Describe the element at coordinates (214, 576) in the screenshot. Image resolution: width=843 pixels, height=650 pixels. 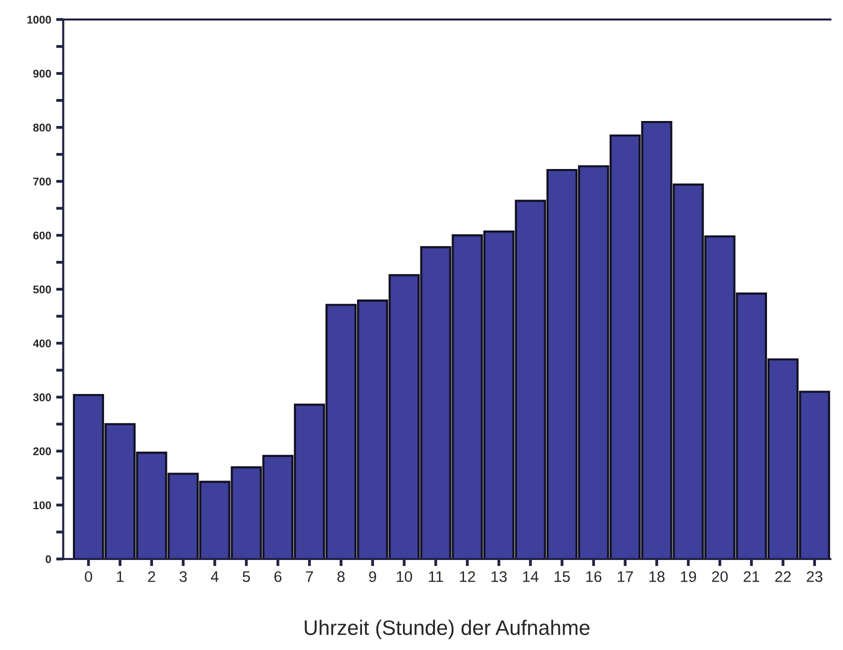
I see `x-tick-label: 4` at that location.